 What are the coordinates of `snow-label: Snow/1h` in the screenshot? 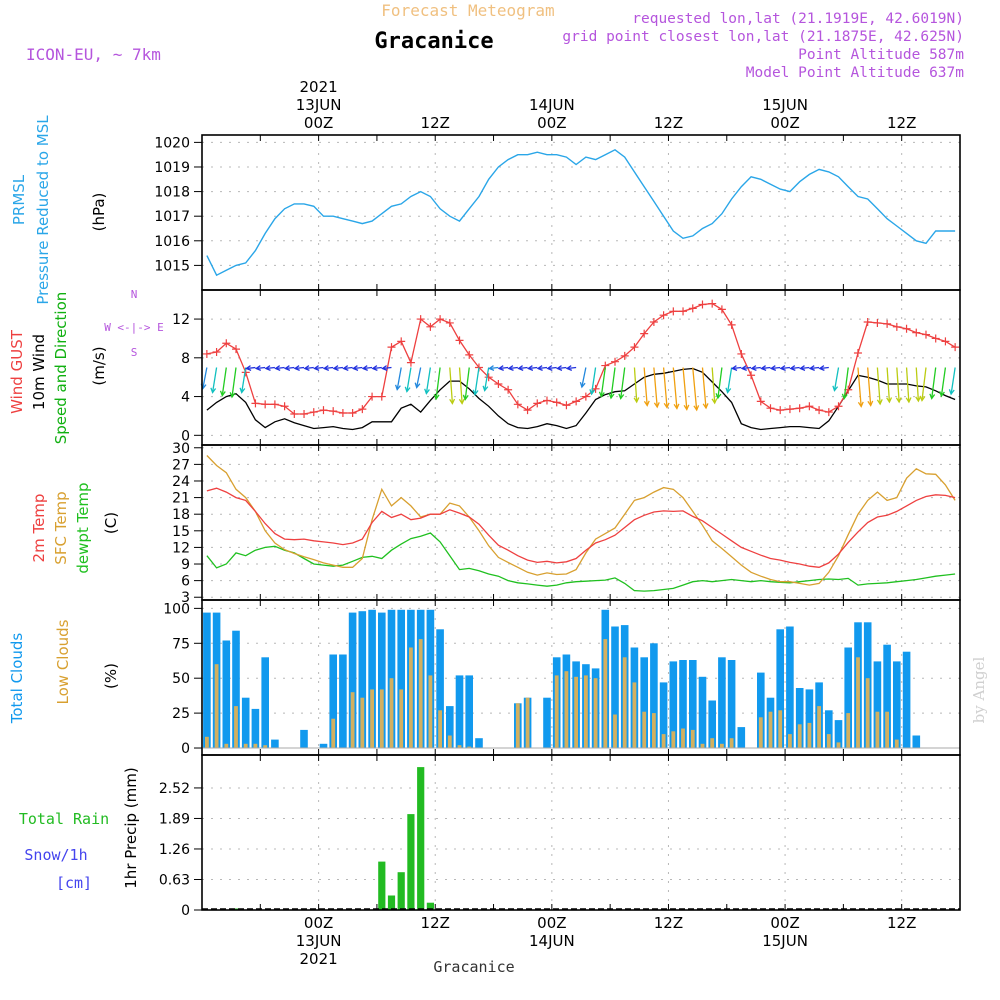 It's located at (55, 855).